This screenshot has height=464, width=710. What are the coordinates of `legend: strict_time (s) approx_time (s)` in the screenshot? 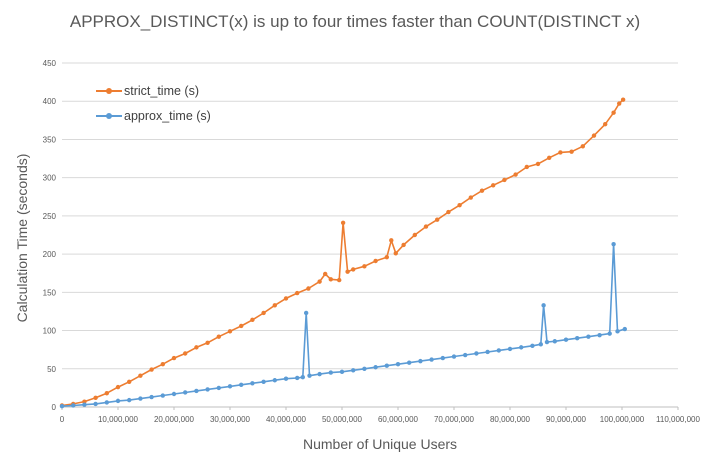 It's located at (153, 103).